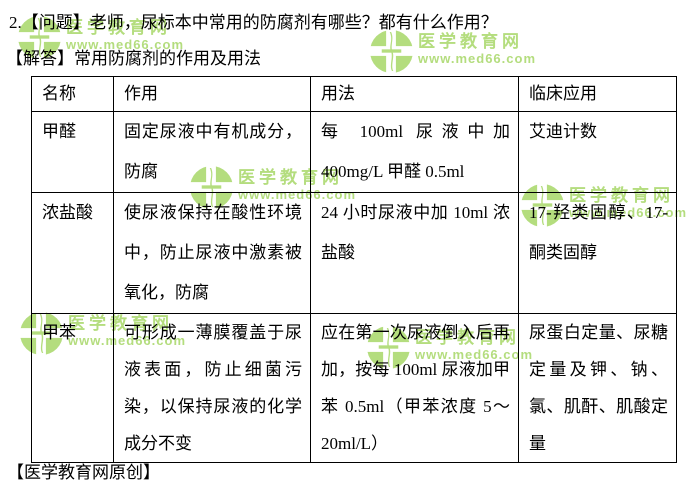  I want to click on cell-name: 浓盐酸, so click(72, 253).